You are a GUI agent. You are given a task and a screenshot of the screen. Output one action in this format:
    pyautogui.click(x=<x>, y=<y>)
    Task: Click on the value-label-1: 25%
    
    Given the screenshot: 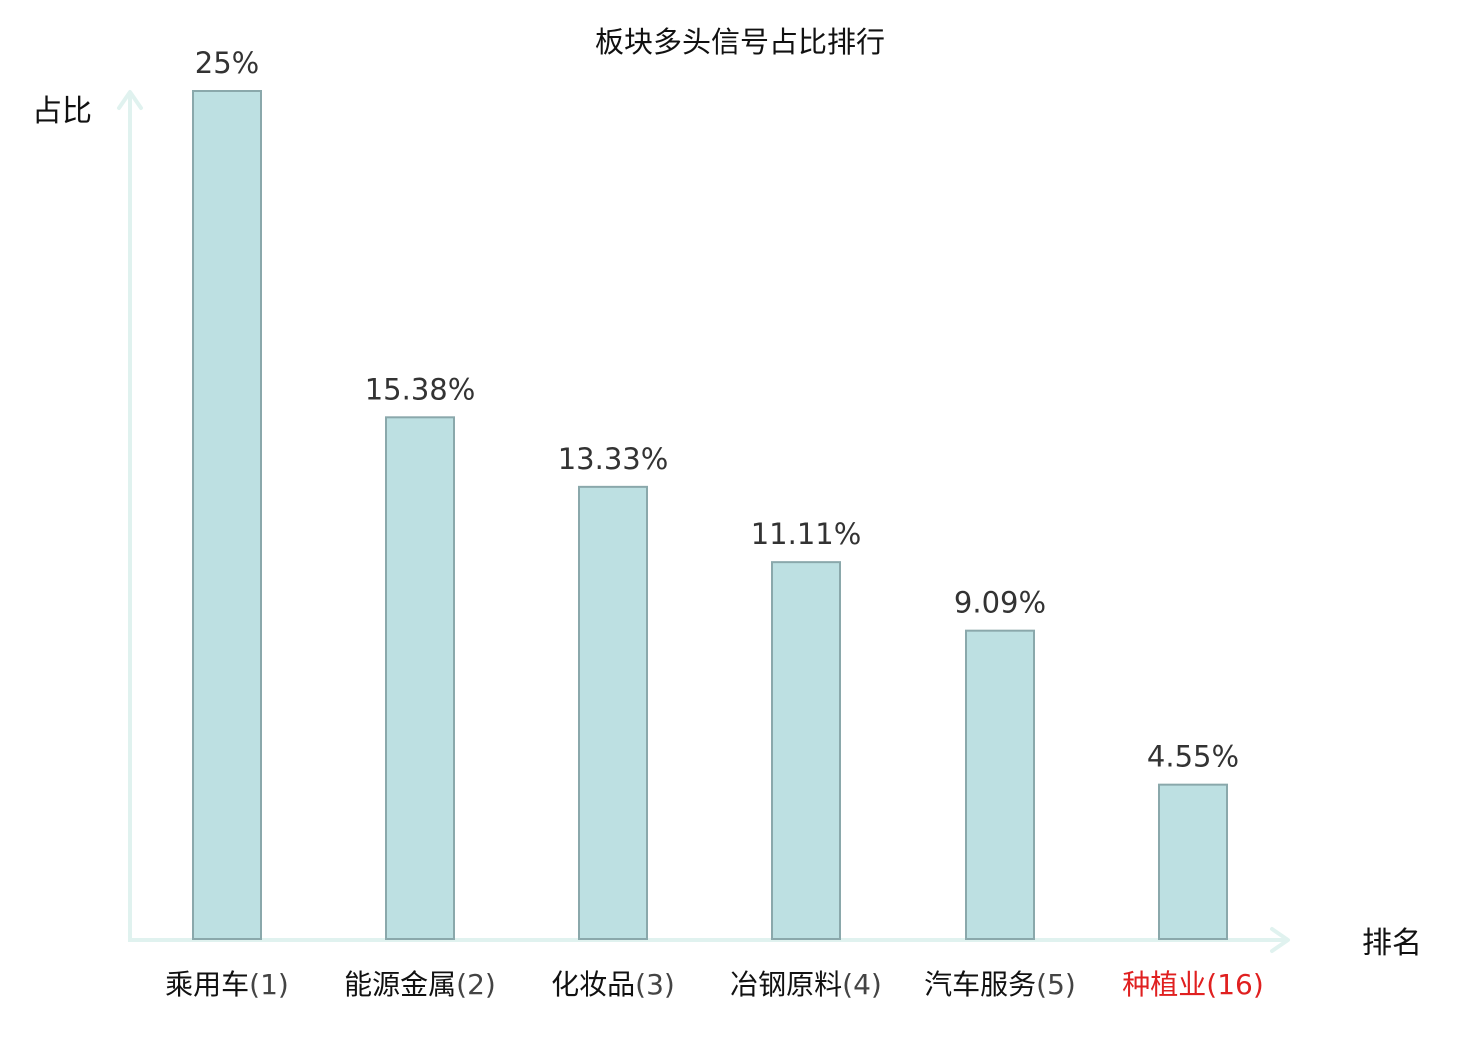 What is the action you would take?
    pyautogui.click(x=227, y=63)
    